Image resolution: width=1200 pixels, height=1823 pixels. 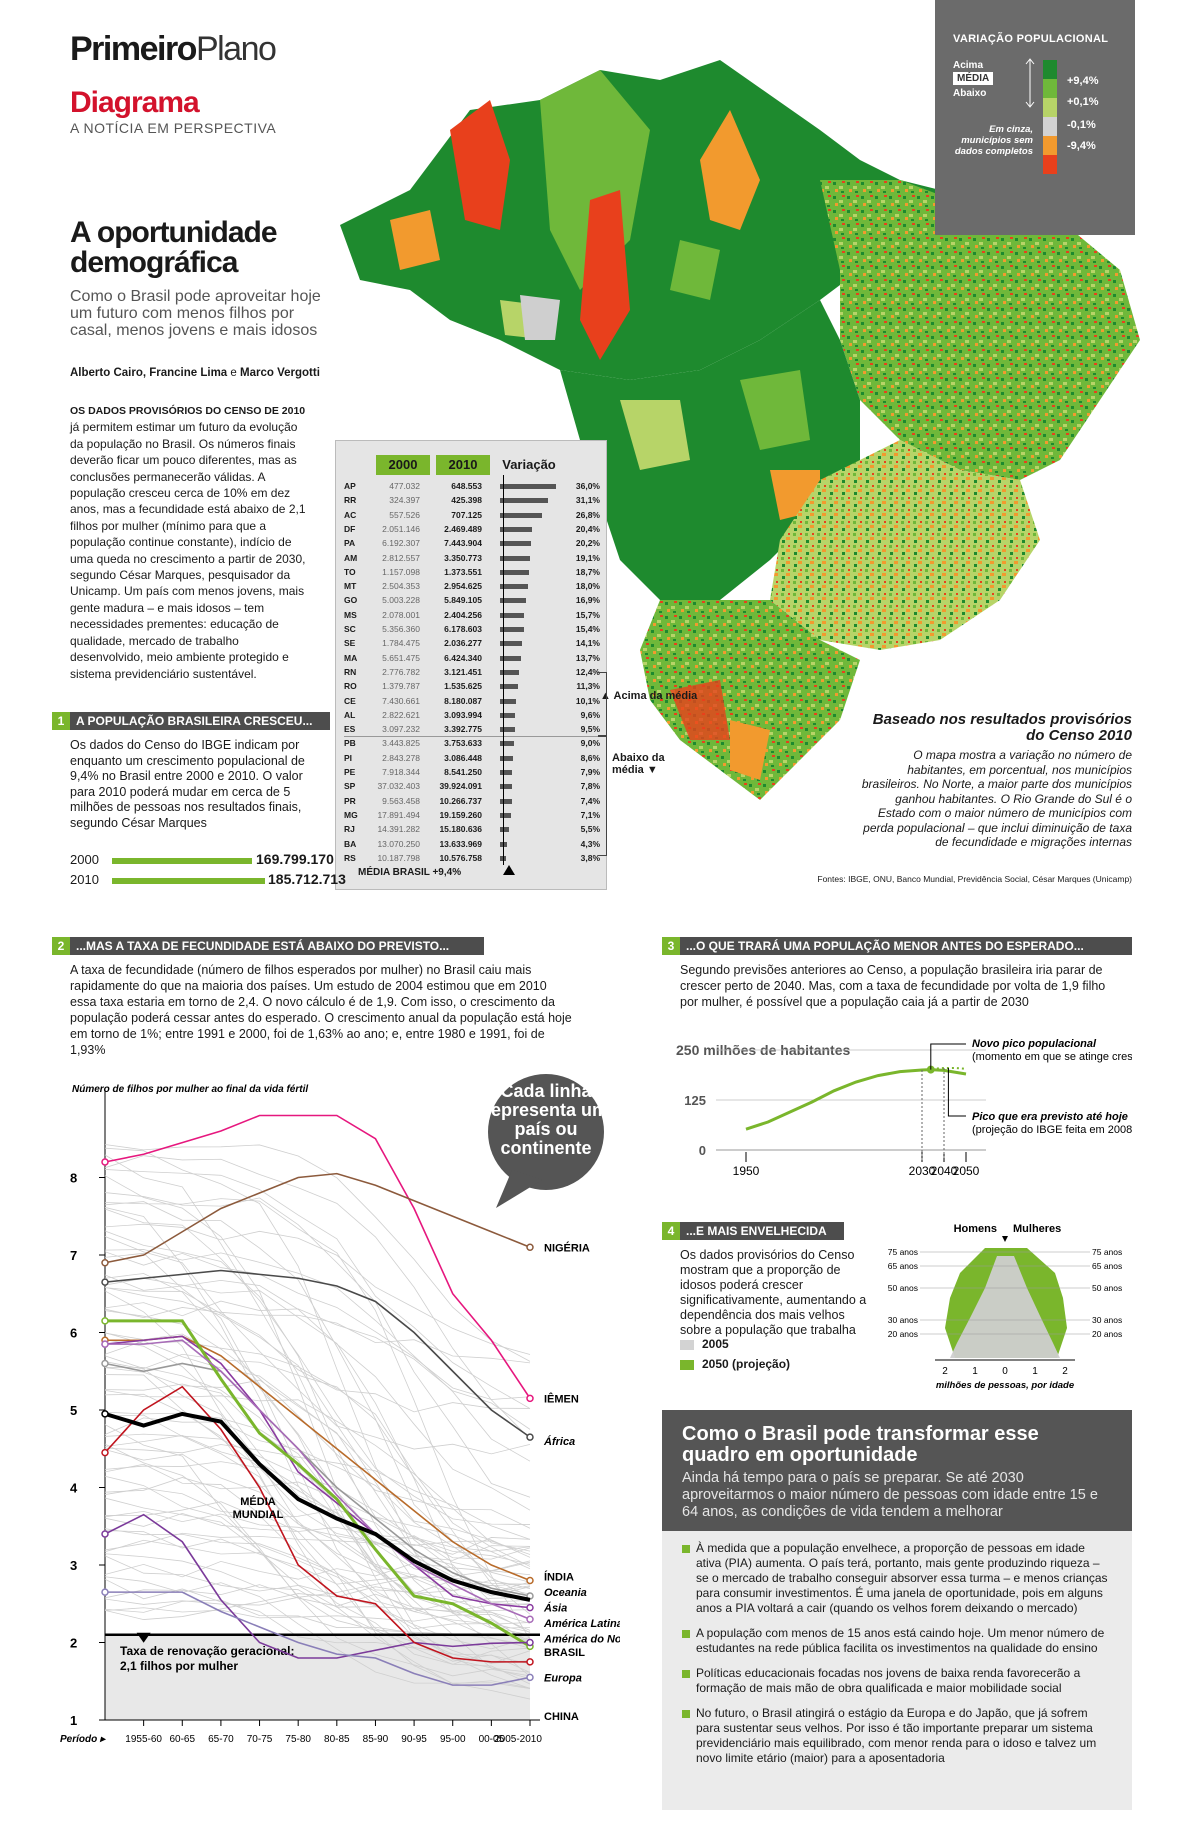 What do you see at coordinates (750, 700) in the screenshot?
I see `map-region-south` at bounding box center [750, 700].